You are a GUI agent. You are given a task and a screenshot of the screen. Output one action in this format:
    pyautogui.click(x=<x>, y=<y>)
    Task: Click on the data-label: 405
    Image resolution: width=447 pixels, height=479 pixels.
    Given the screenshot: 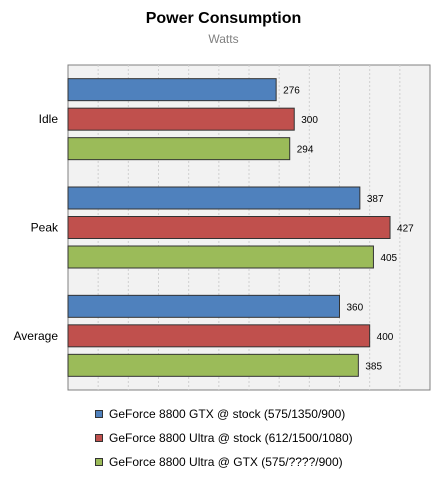 What is the action you would take?
    pyautogui.click(x=388, y=258)
    